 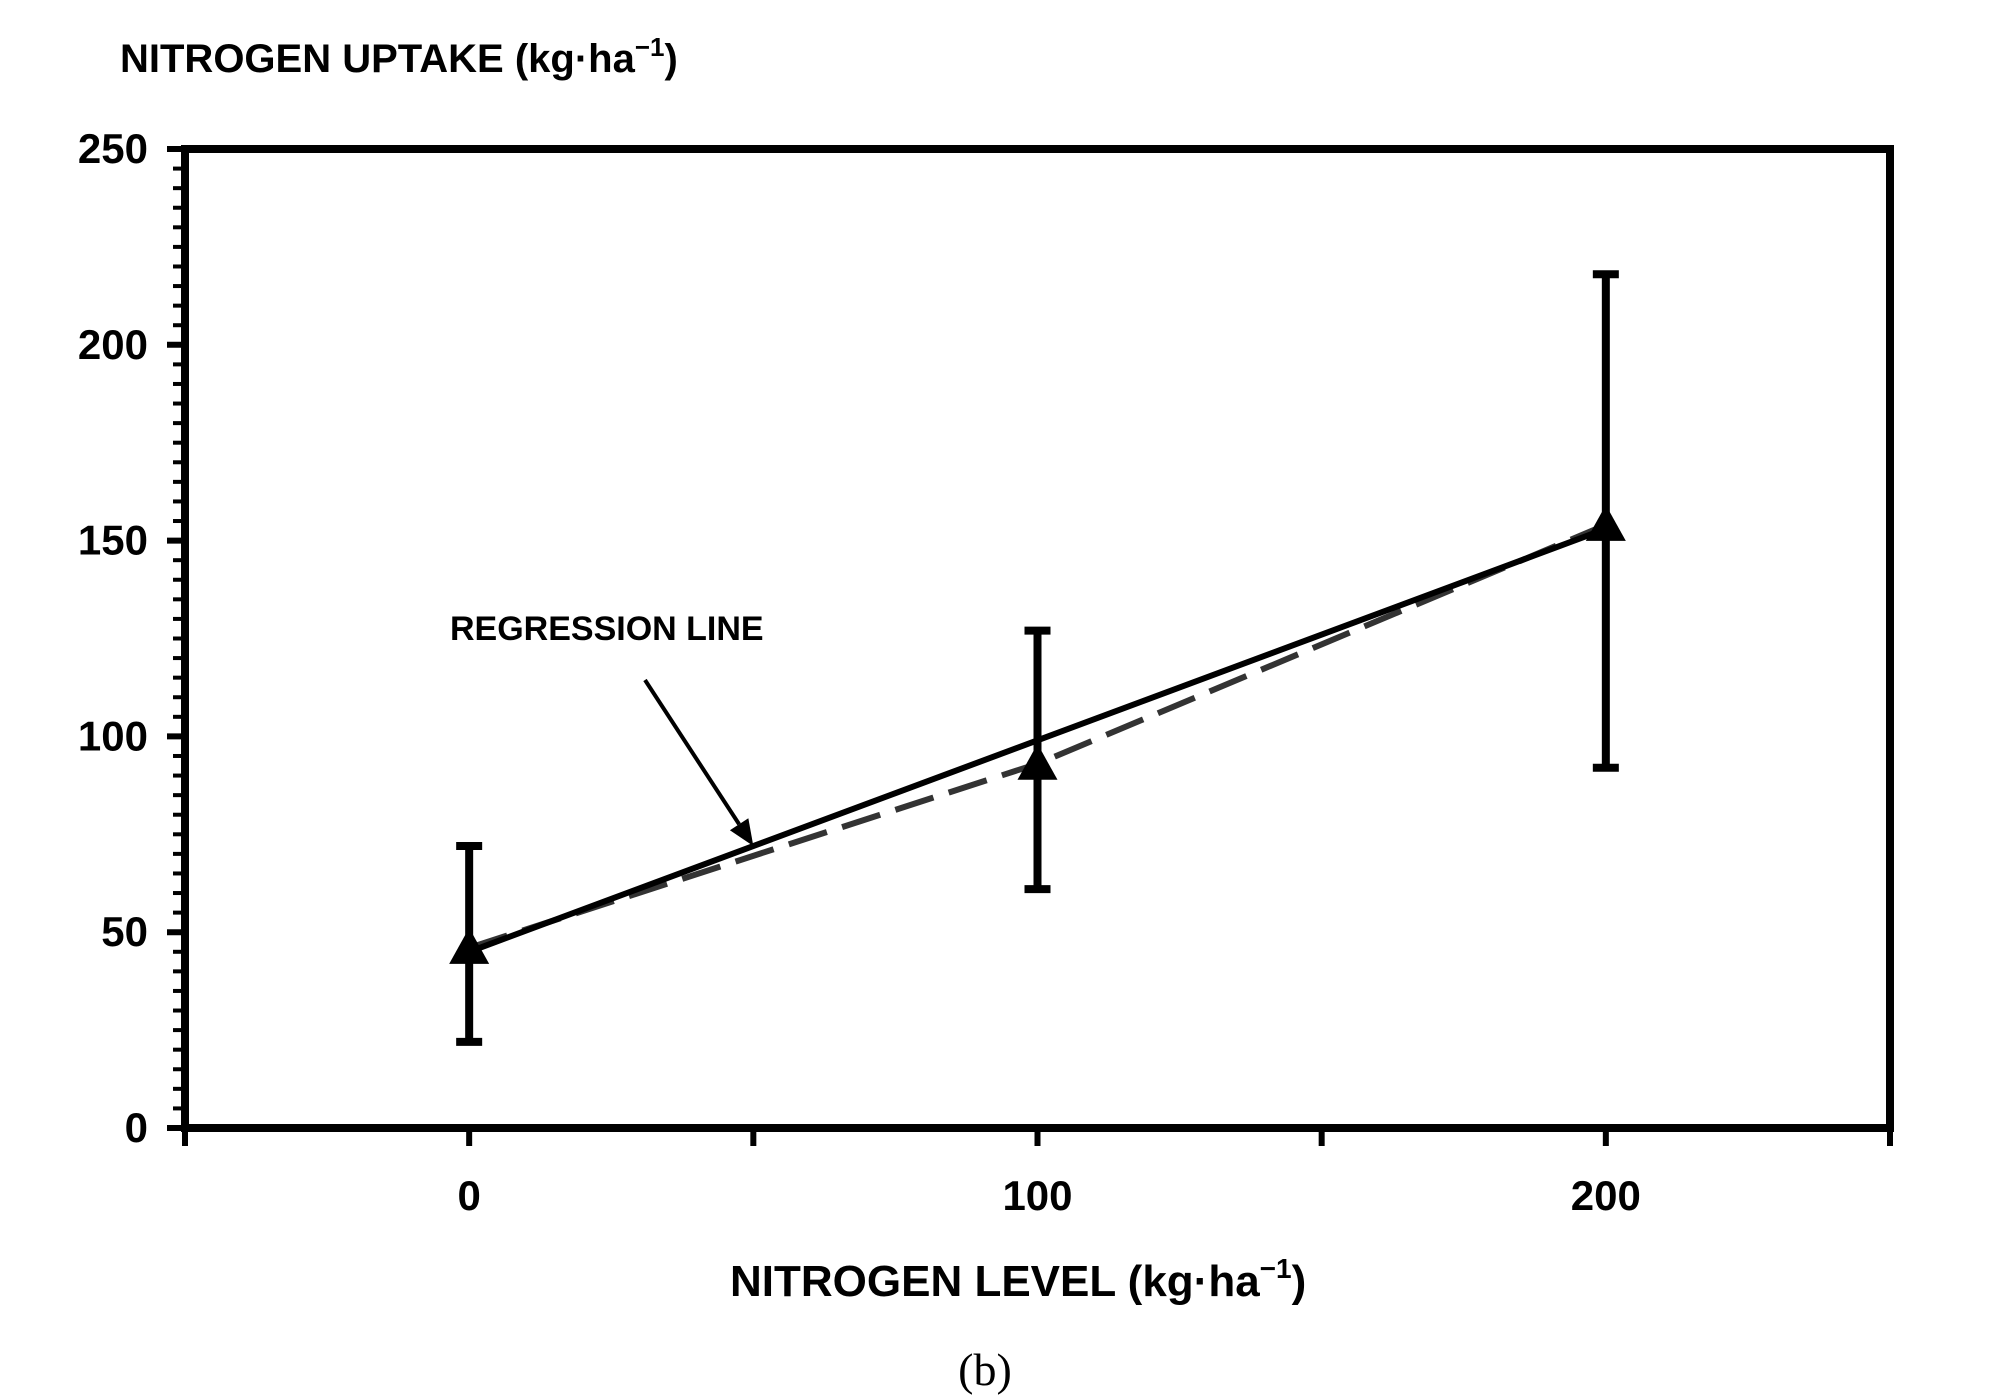 What do you see at coordinates (692, 752) in the screenshot?
I see `regression-arrow` at bounding box center [692, 752].